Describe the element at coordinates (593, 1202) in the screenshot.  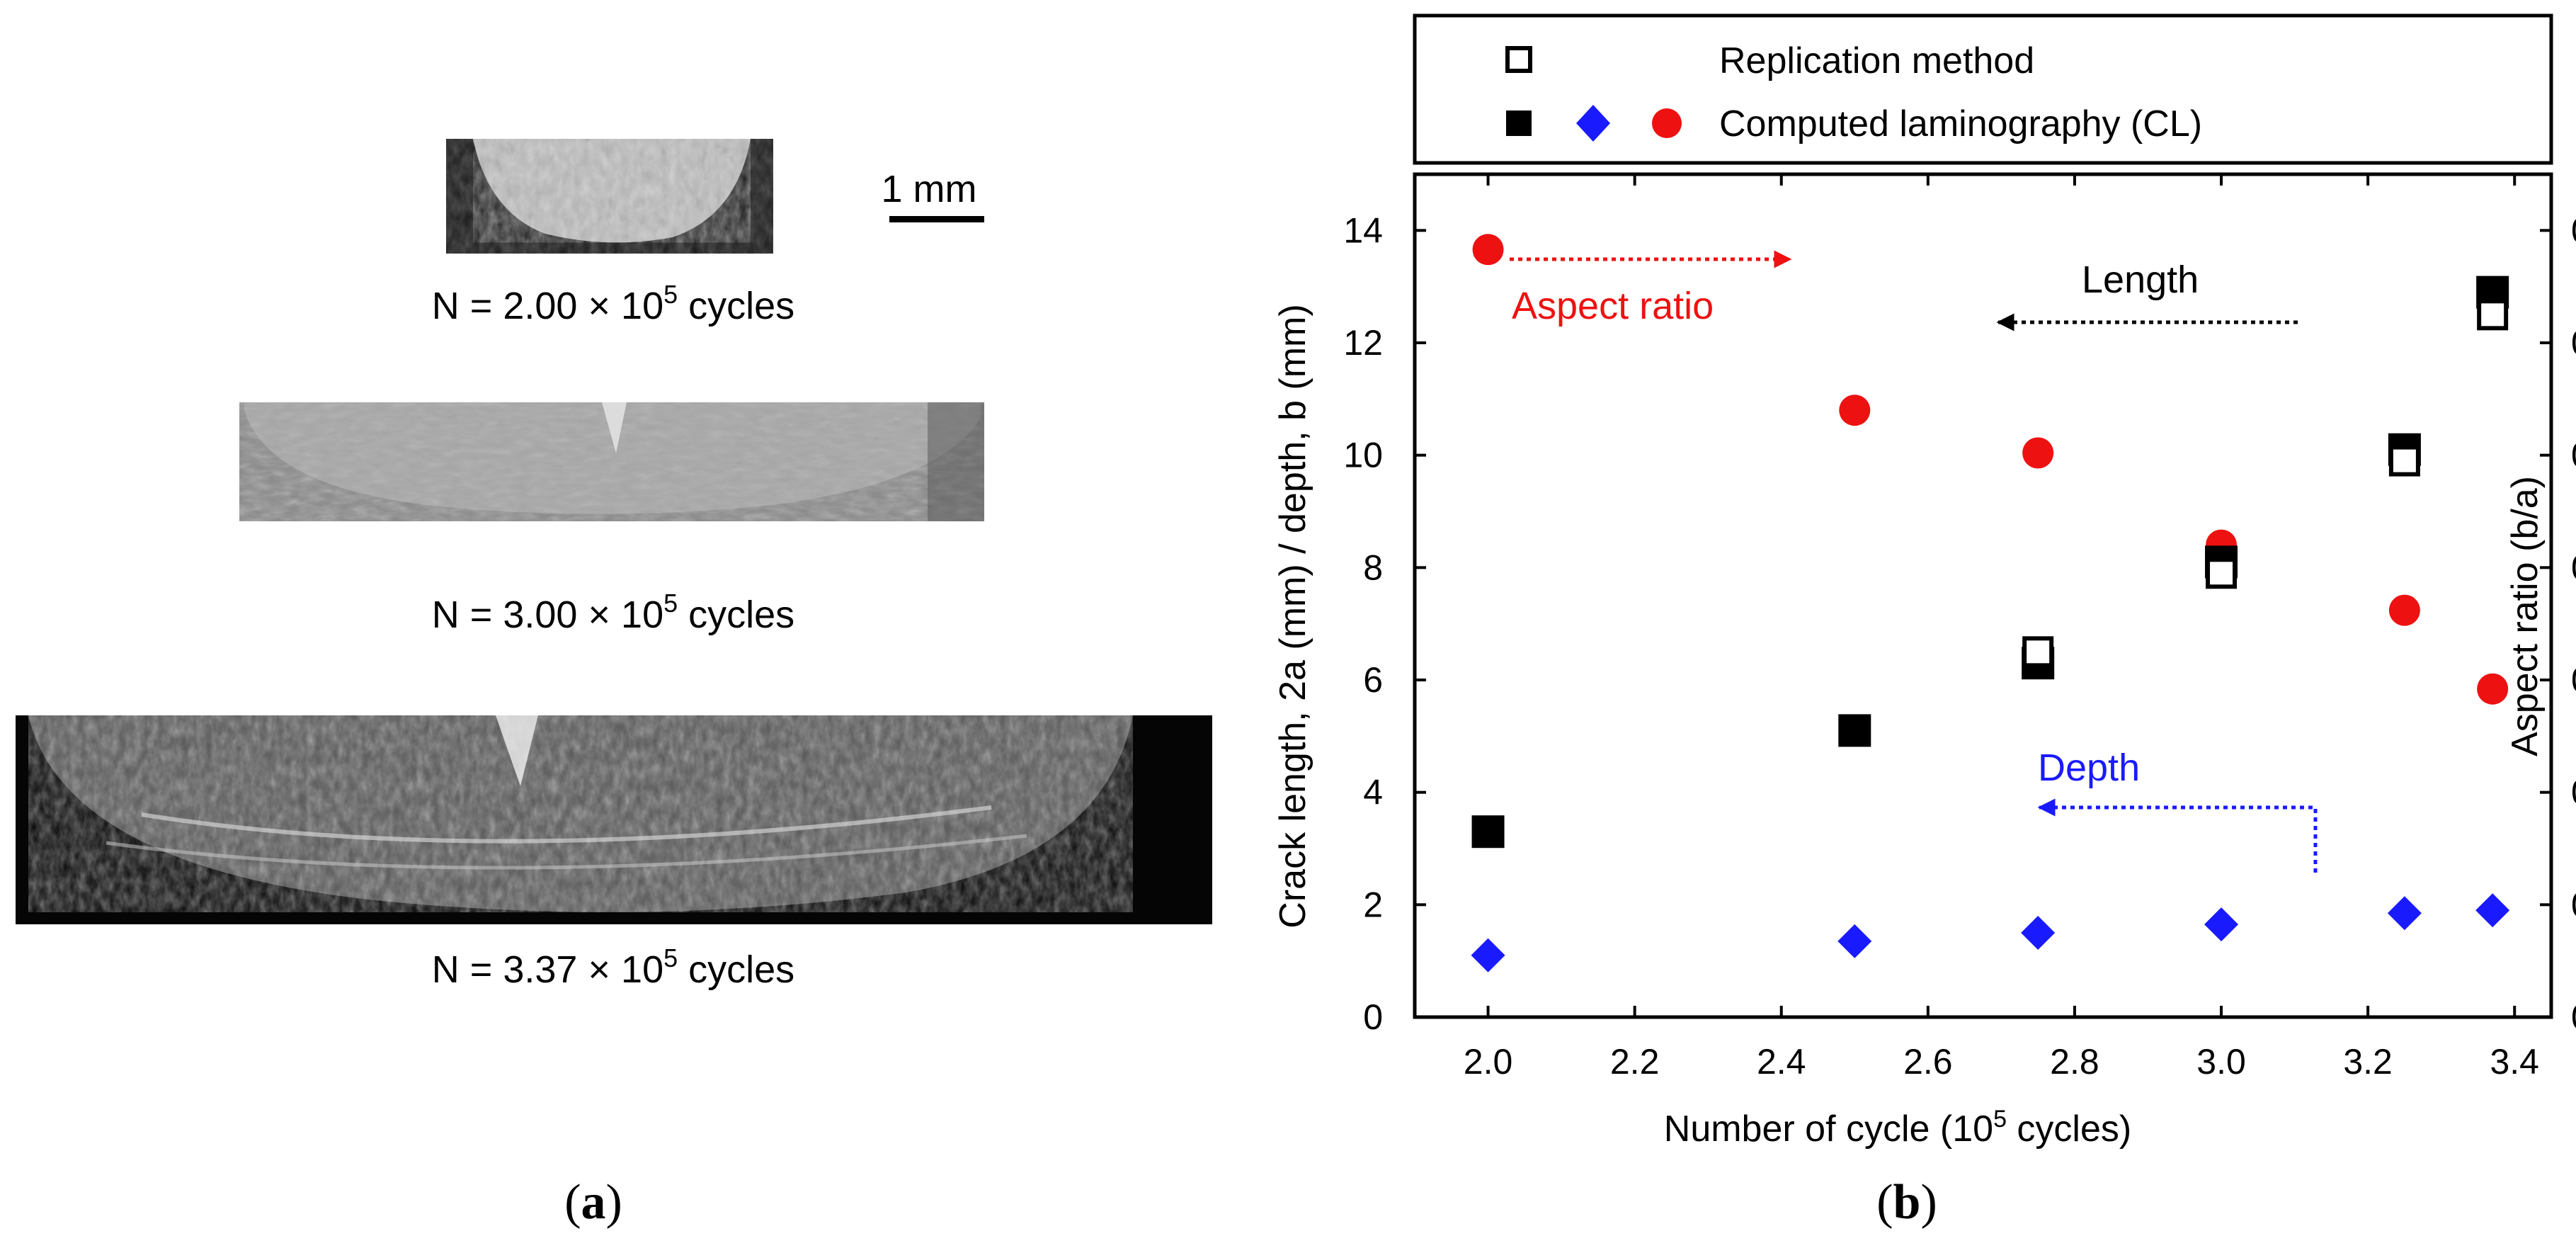
I see `panel-a-label: (a)` at that location.